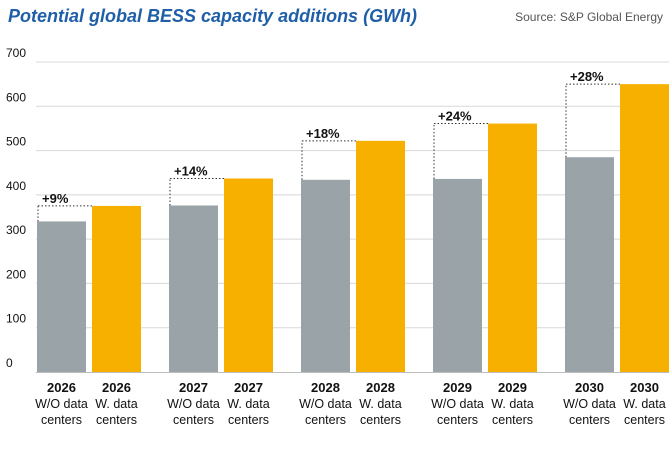 Image resolution: width=669 pixels, height=450 pixels. Describe the element at coordinates (55, 198) in the screenshot. I see `pct-increase-label: +9%` at that location.